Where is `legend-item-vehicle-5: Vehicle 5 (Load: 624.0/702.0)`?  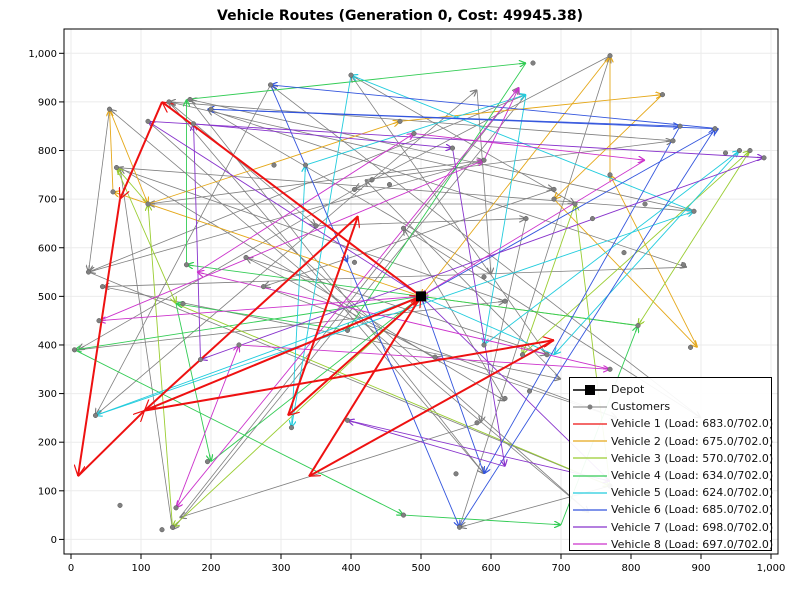
legend-item-vehicle-5: Vehicle 5 (Load: 624.0/702.0) is located at coordinates (671, 492).